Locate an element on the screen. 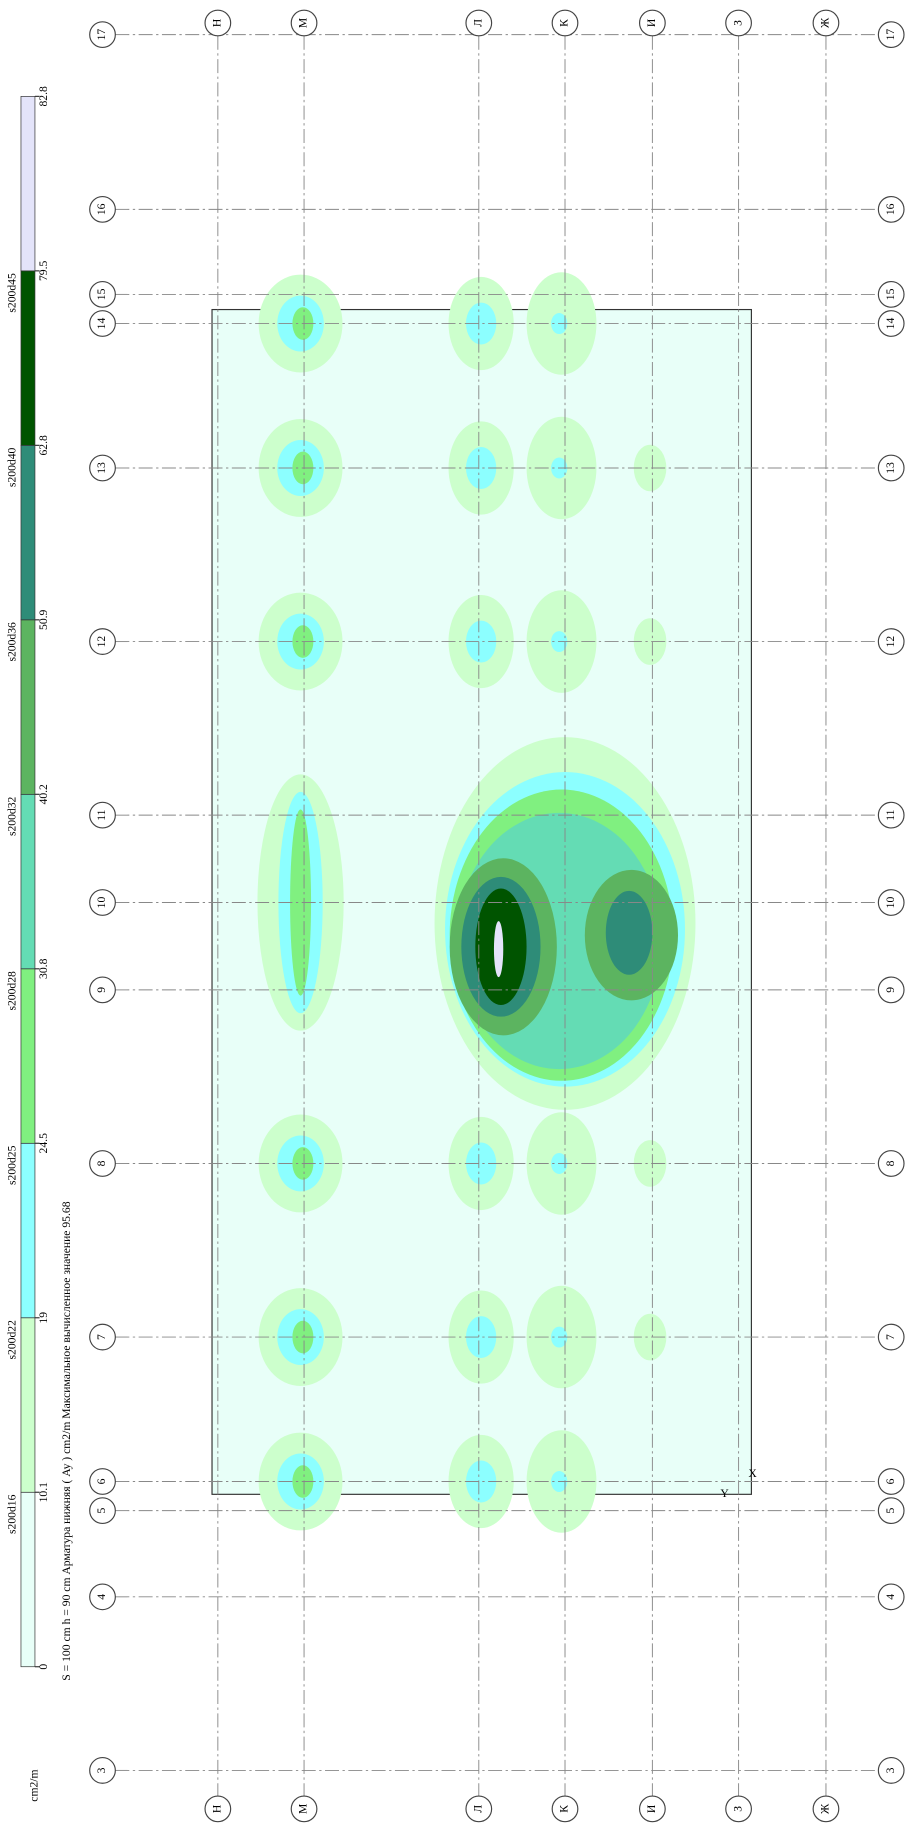 The height and width of the screenshot is (1833, 911). axis-label: 10 is located at coordinates (101, 903).